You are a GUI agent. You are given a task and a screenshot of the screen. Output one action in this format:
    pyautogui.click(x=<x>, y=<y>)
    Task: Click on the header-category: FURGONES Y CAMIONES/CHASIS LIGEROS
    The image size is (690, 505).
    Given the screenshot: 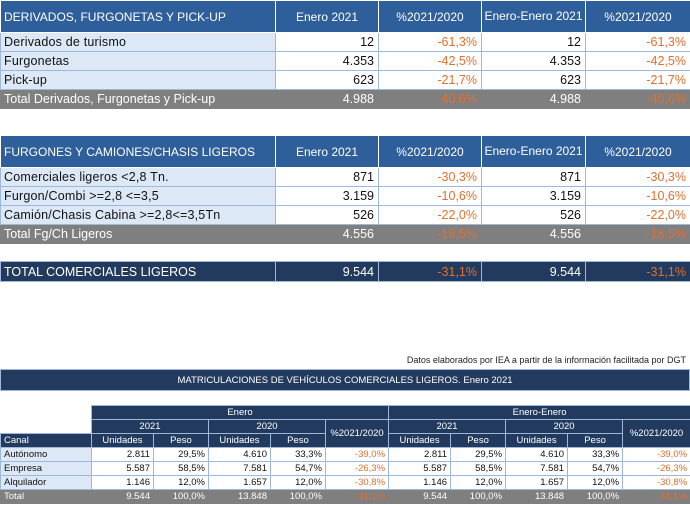 What is the action you would take?
    pyautogui.click(x=138, y=151)
    